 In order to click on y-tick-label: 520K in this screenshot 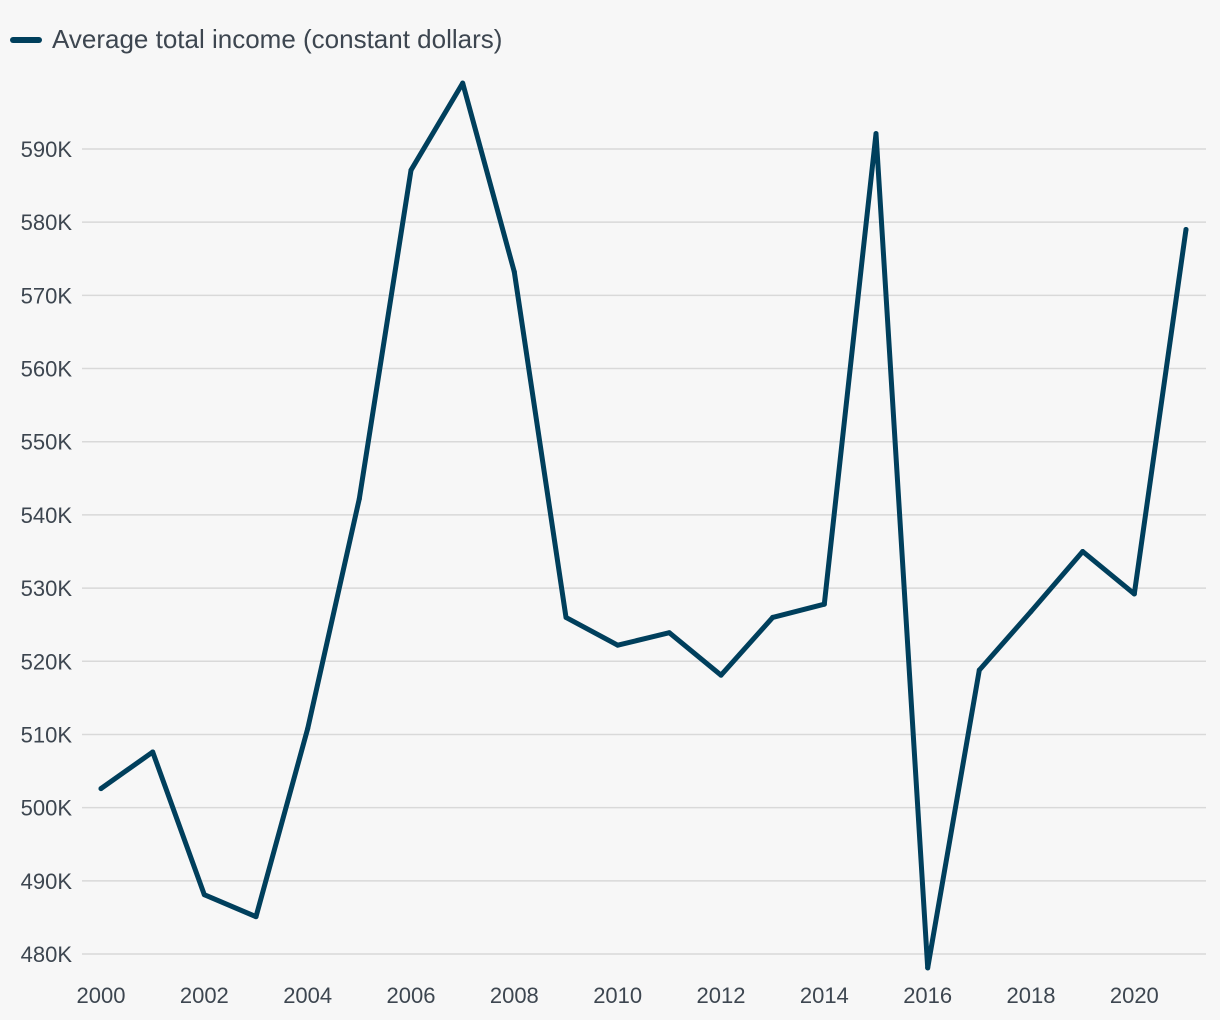, I will do `click(47, 661)`.